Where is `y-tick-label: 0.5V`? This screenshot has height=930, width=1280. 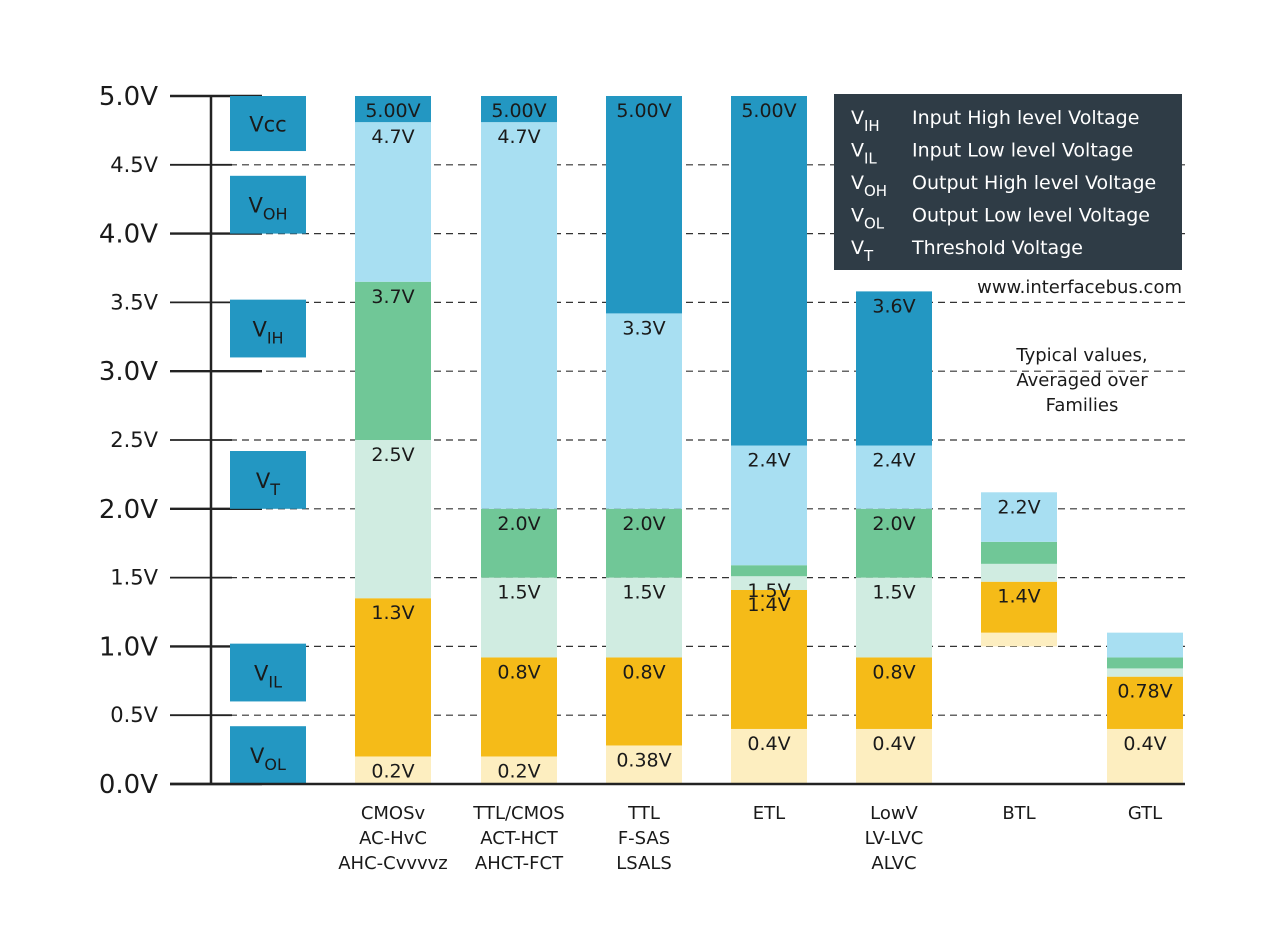
y-tick-label: 0.5V is located at coordinates (134, 715).